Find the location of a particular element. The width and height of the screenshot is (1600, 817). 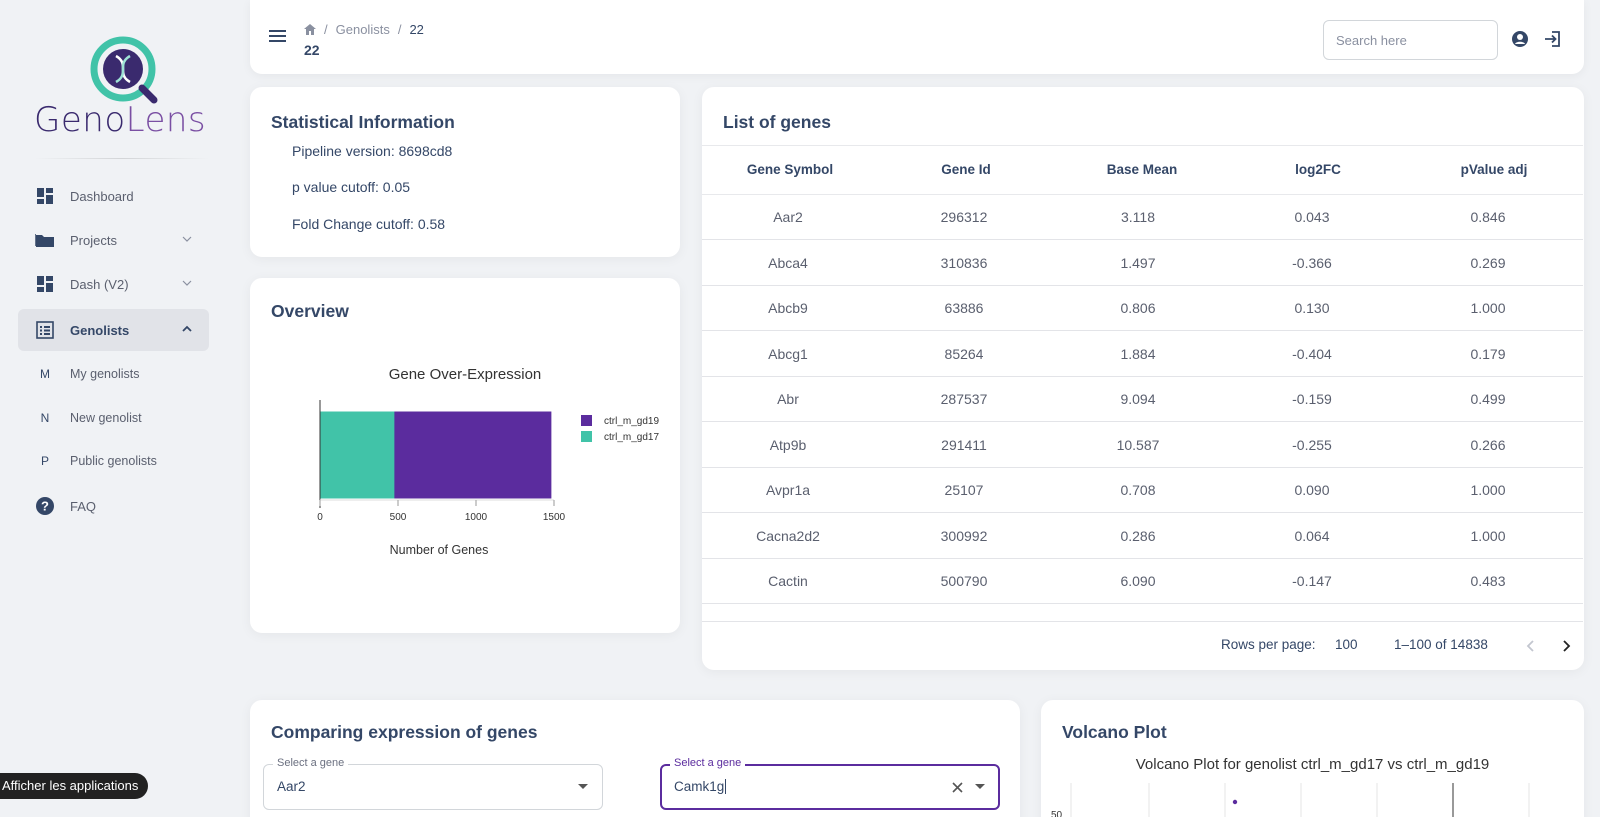

clear-icon is located at coordinates (957, 787).